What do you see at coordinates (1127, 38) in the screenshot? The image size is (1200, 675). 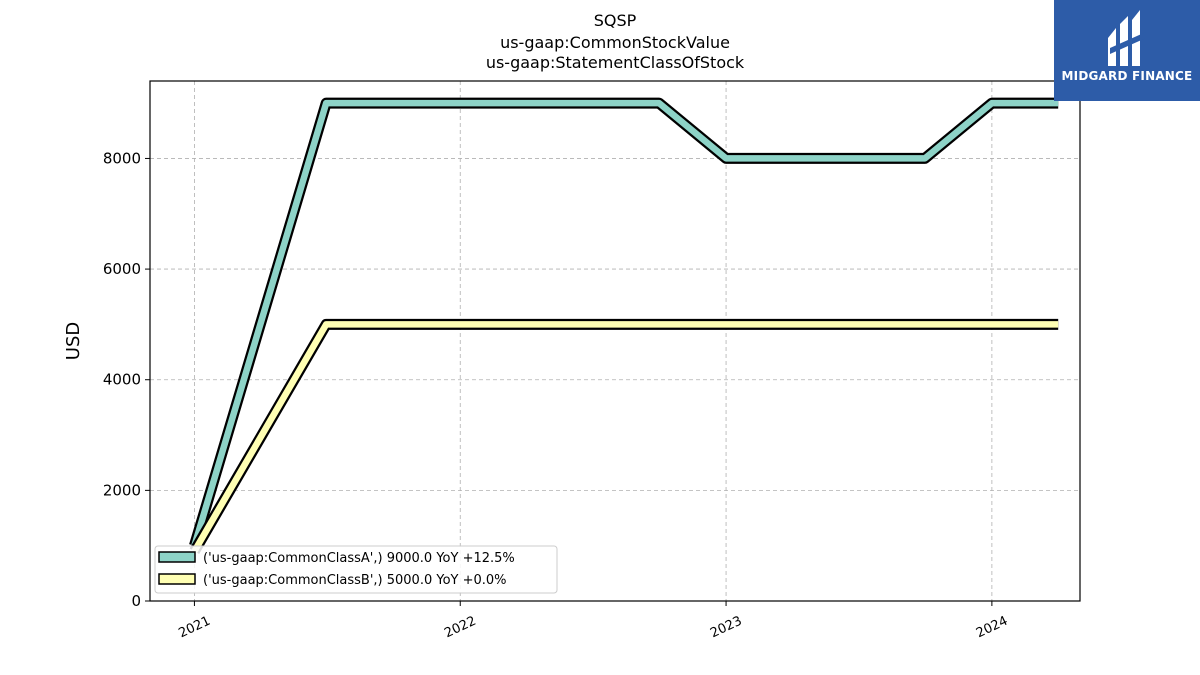 I see `brand-logo-icon` at bounding box center [1127, 38].